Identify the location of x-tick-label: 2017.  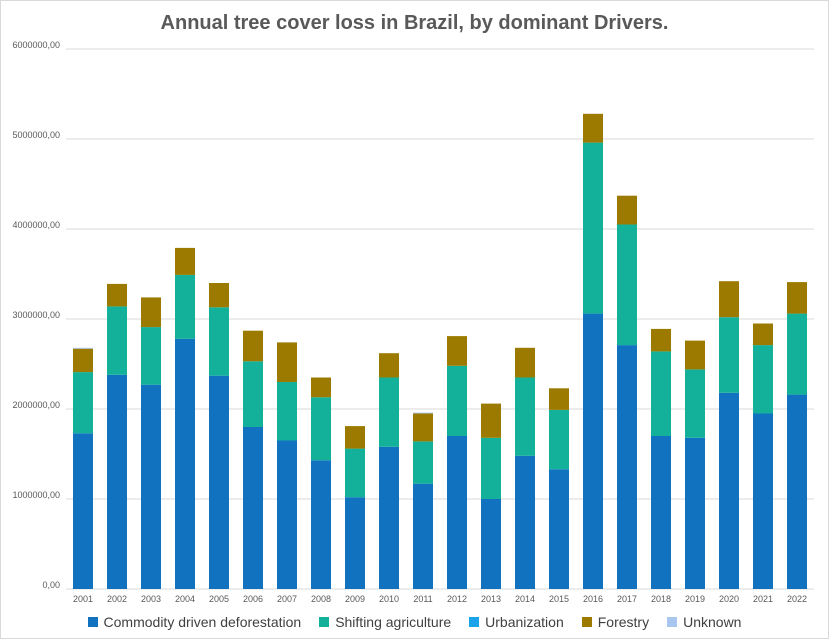
(627, 599).